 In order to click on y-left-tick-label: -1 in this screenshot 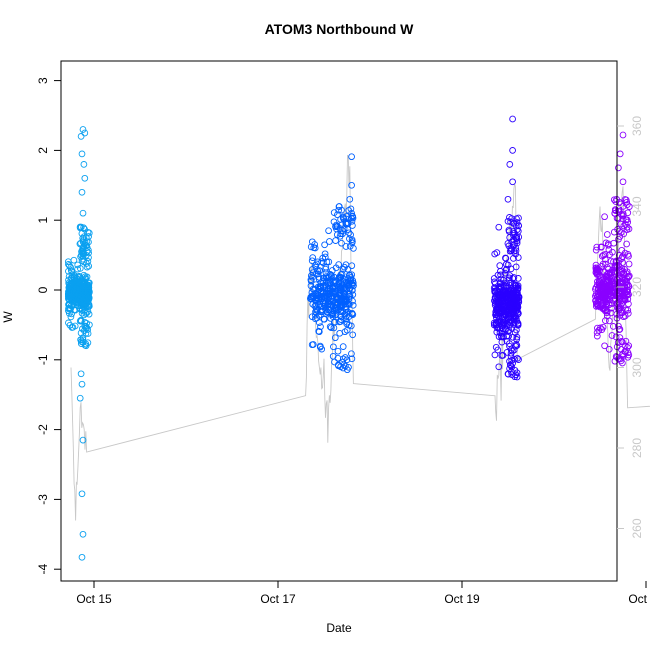, I will do `click(43, 359)`.